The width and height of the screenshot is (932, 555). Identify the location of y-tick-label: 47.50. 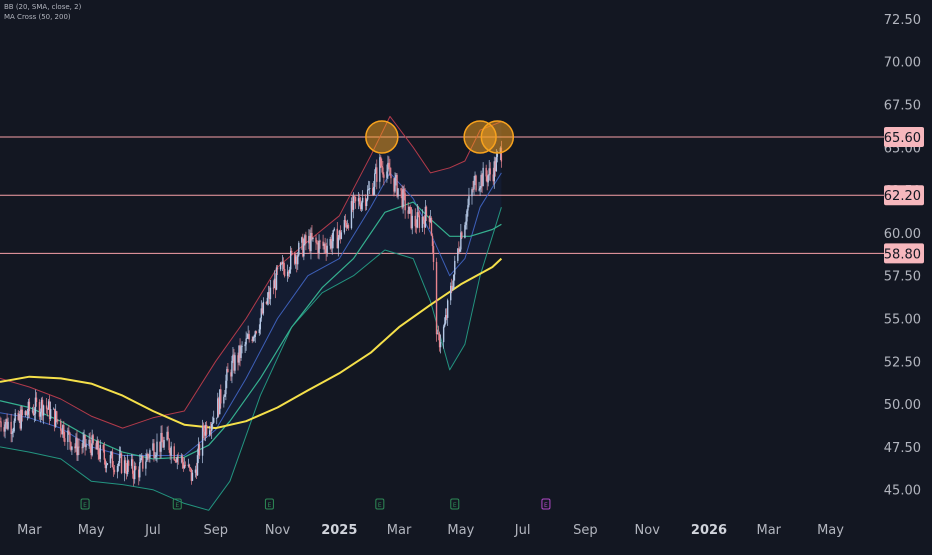
(902, 448).